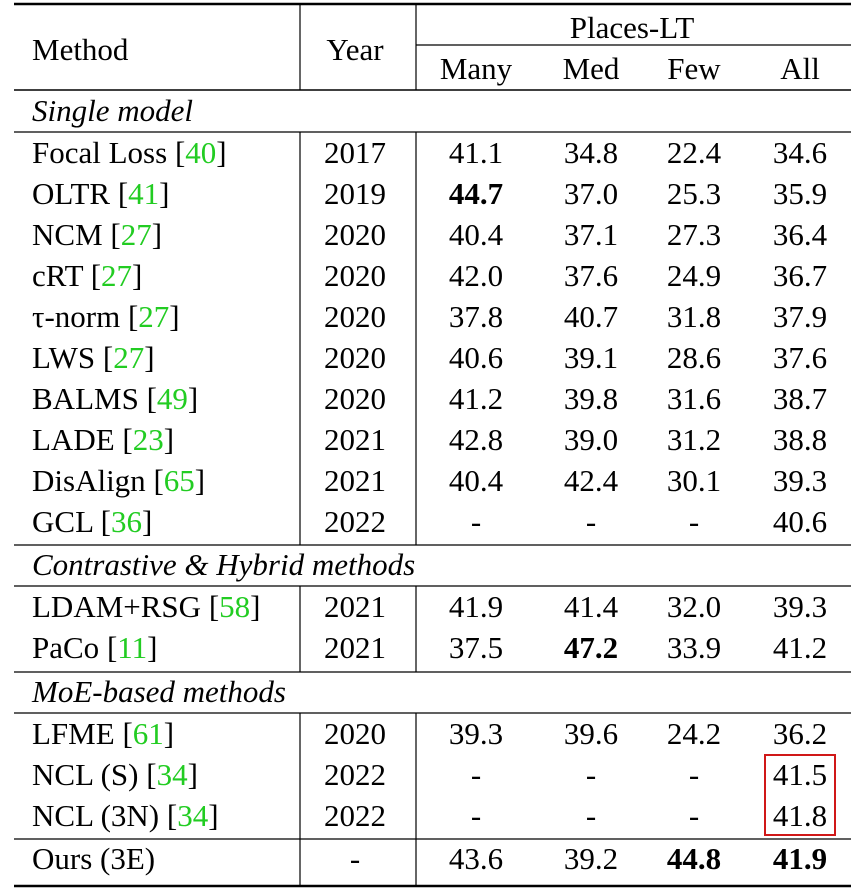  Describe the element at coordinates (476, 152) in the screenshot. I see `value-cell: 41.1` at that location.